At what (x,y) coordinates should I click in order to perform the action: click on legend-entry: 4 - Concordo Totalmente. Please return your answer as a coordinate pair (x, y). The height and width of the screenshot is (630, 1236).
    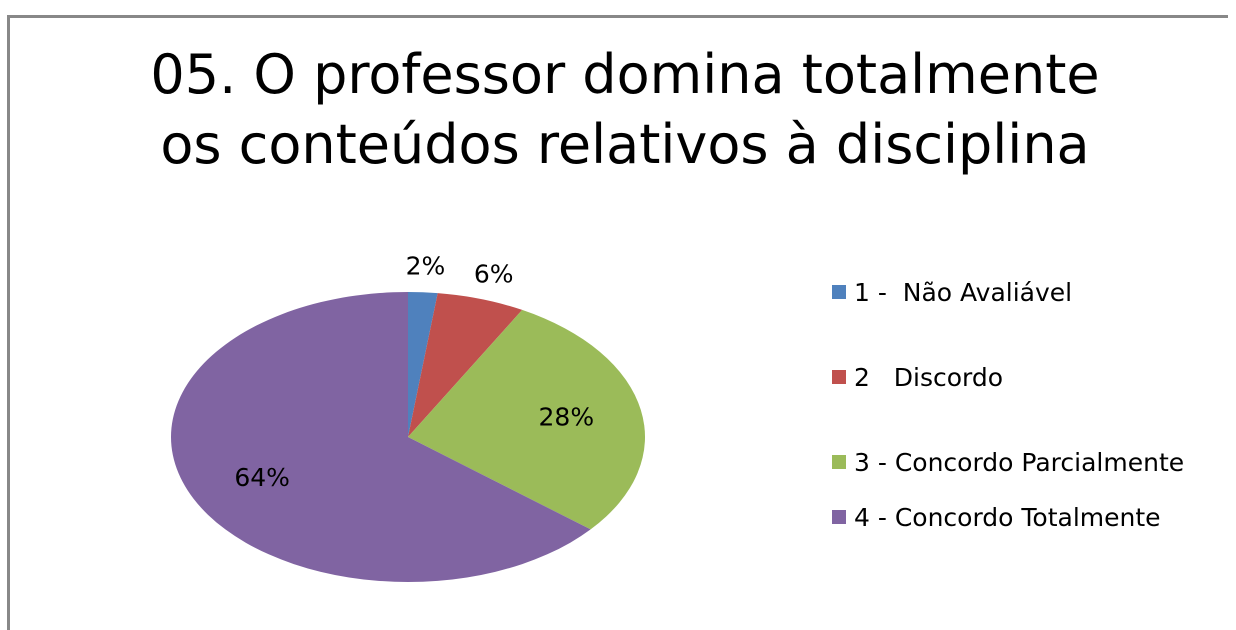
    Looking at the image, I should click on (1013, 517).